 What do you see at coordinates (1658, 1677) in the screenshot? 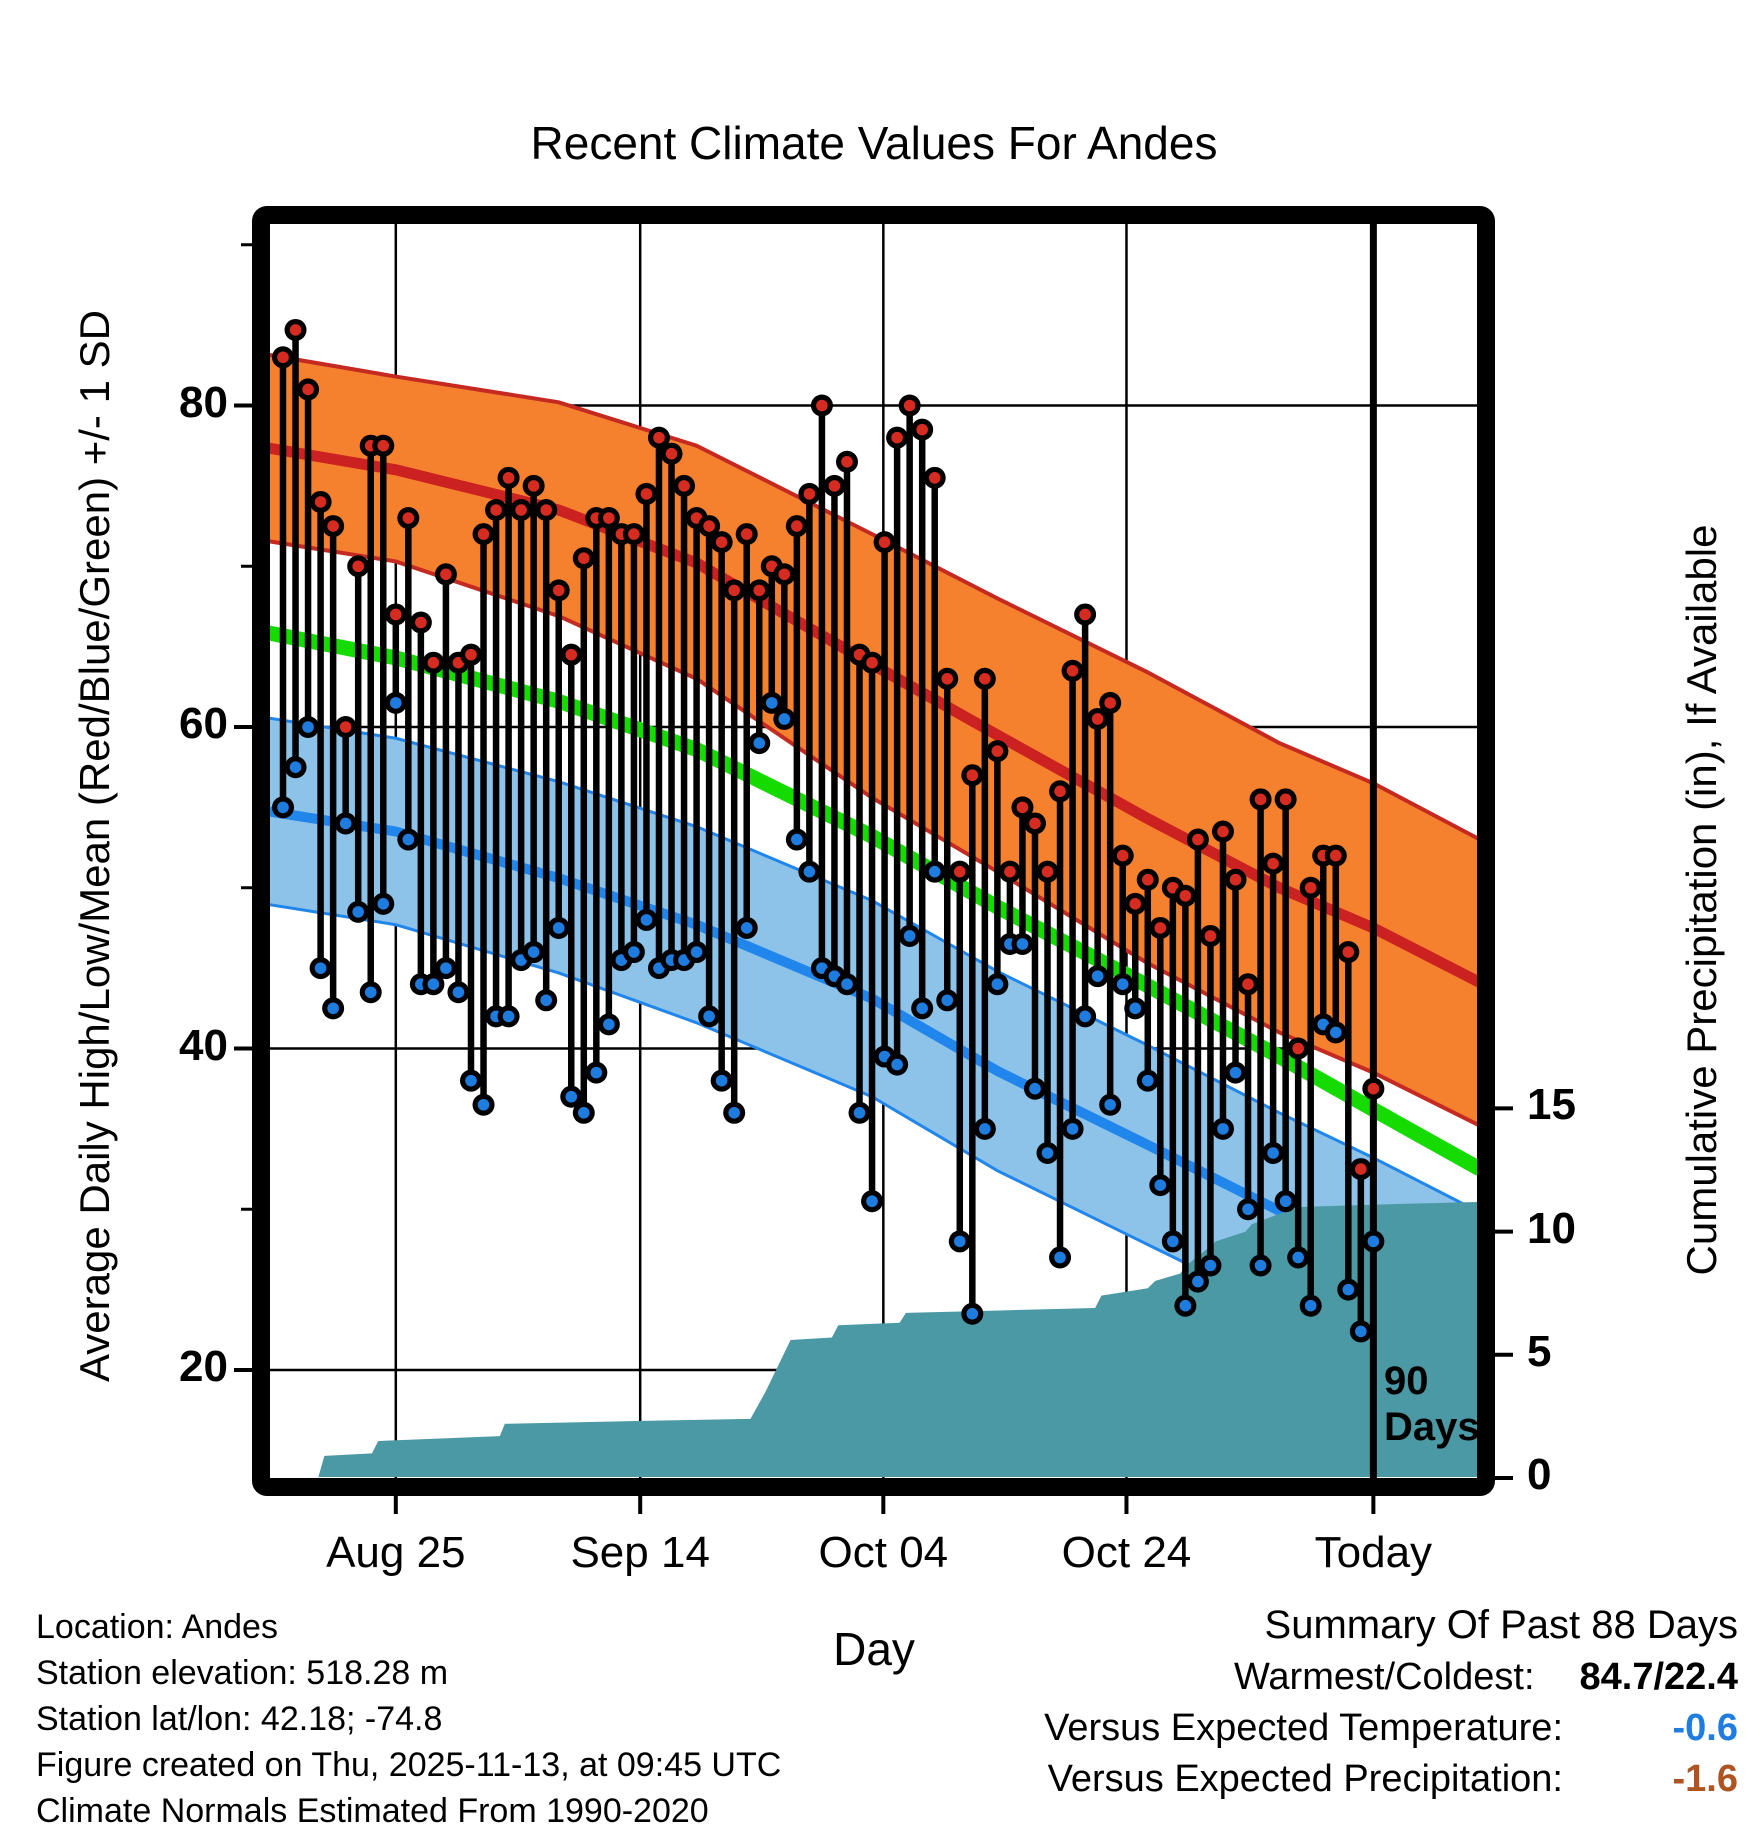
I see `summary-row-value: 84.7/22.4` at bounding box center [1658, 1677].